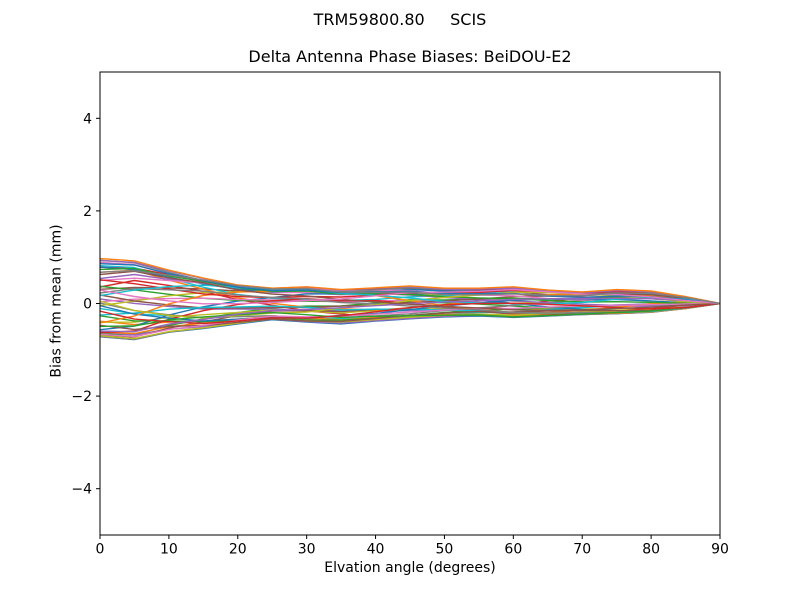  Describe the element at coordinates (87, 212) in the screenshot. I see `y-tick-label: 2` at that location.